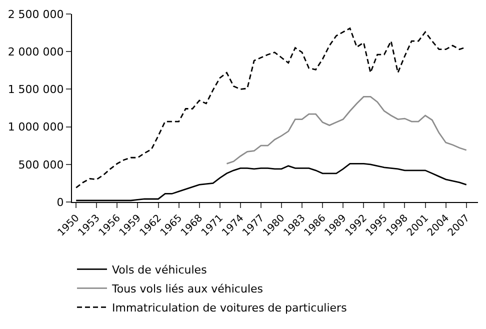  I want to click on legend-label: Tous vols liés aux véhicules, so click(187, 289).